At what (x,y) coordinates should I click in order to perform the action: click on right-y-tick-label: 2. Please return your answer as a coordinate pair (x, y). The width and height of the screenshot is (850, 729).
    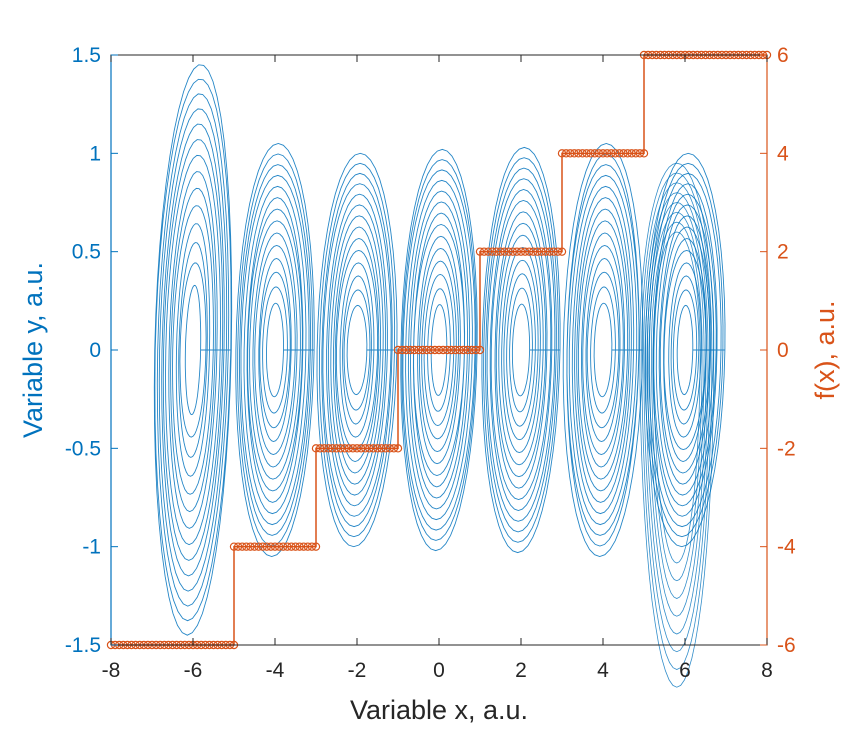
    Looking at the image, I should click on (783, 252).